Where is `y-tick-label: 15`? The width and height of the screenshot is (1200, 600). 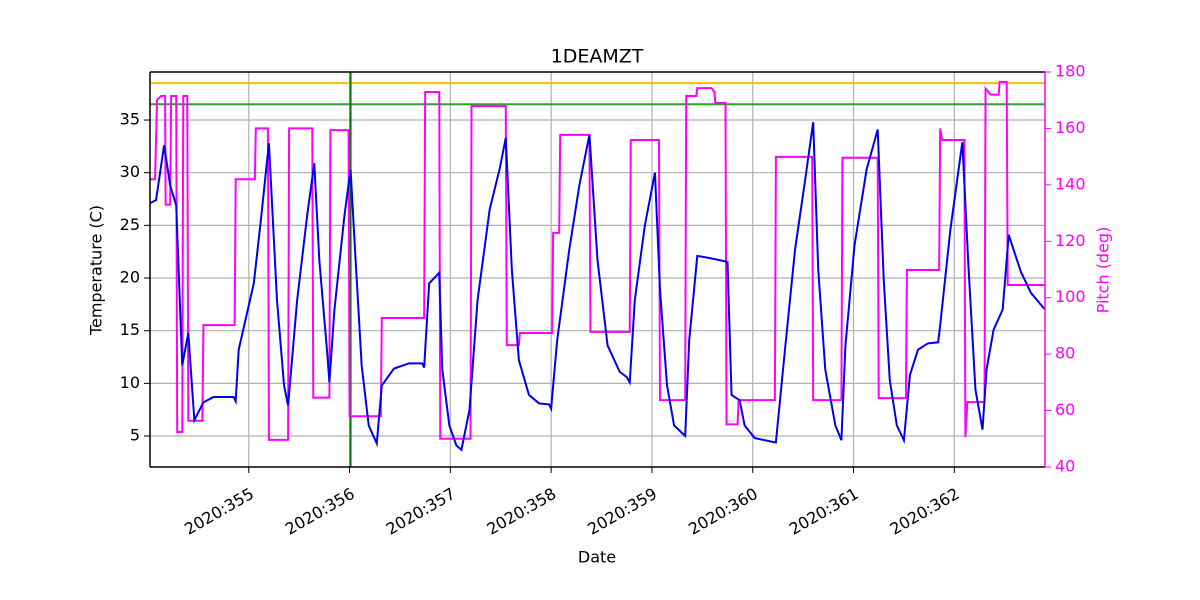
y-tick-label: 15 is located at coordinates (130, 329).